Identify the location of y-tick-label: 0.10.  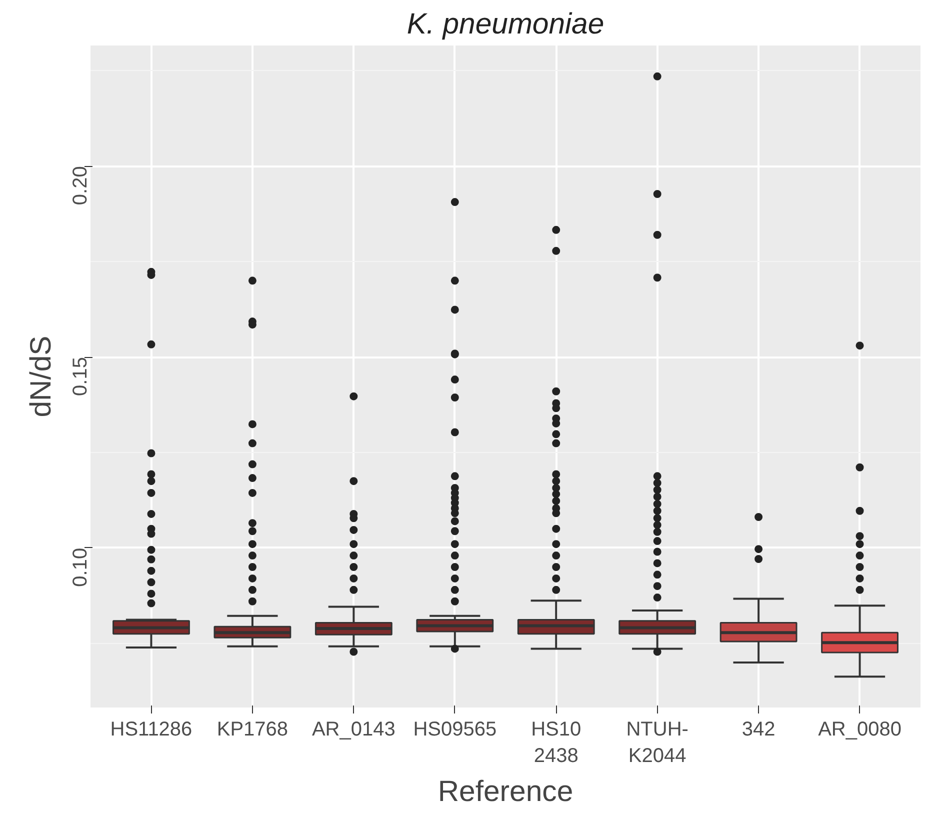
(81, 567).